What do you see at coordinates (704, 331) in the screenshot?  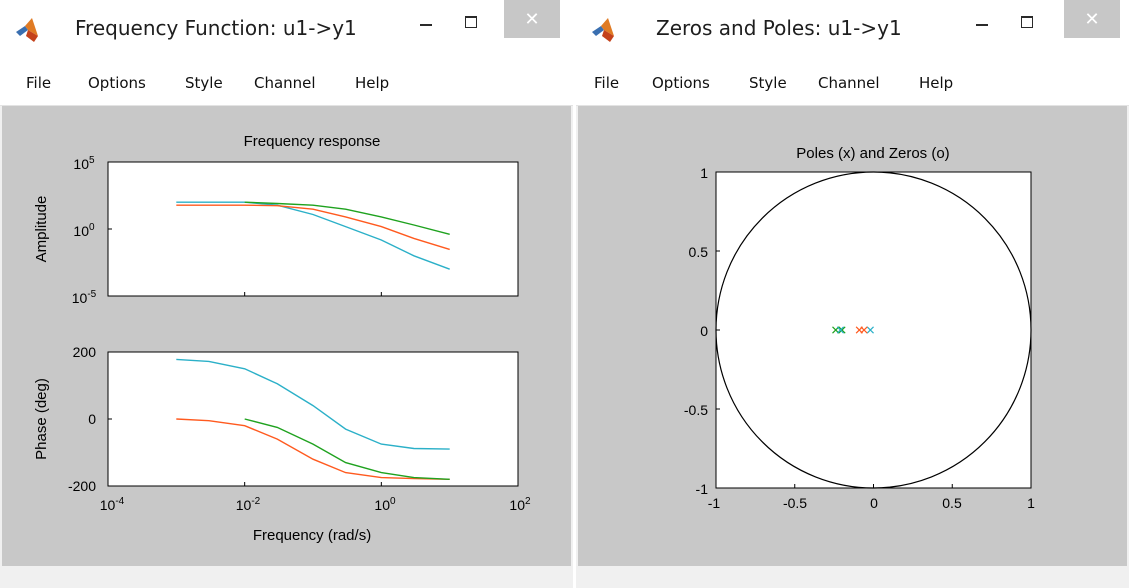 I see `pz-ytick-label-0: 0` at bounding box center [704, 331].